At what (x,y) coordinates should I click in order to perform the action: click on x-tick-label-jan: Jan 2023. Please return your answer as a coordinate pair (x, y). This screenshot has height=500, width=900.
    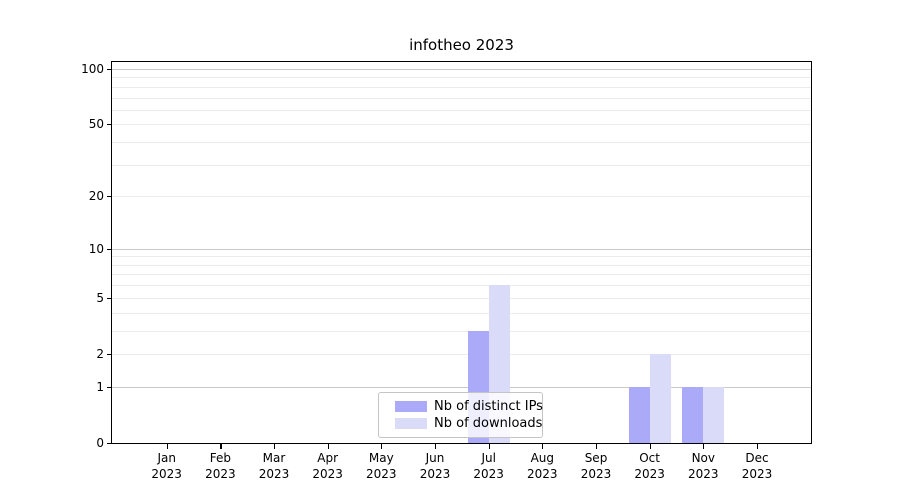
    Looking at the image, I should click on (167, 466).